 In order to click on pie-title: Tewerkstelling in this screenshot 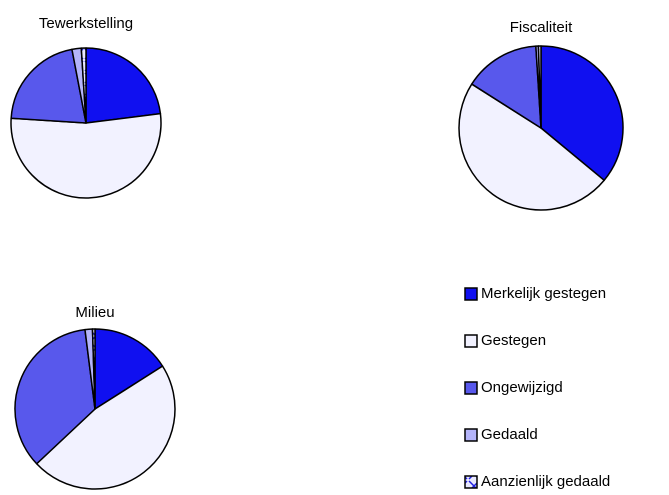, I will do `click(86, 23)`.